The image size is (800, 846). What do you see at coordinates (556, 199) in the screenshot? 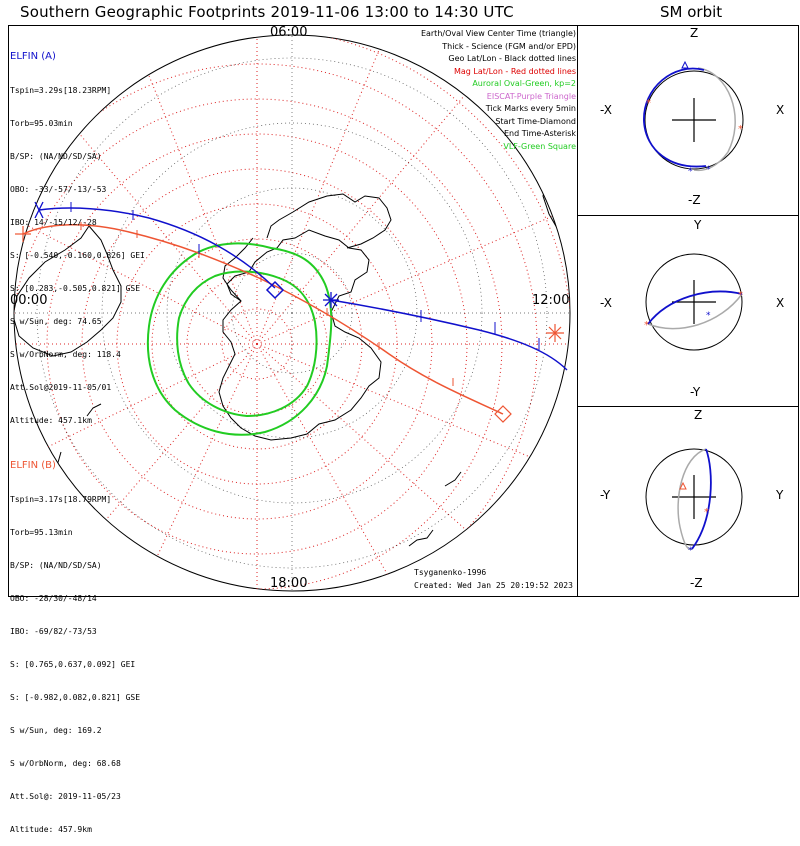
I see `africa-coastline` at bounding box center [556, 199].